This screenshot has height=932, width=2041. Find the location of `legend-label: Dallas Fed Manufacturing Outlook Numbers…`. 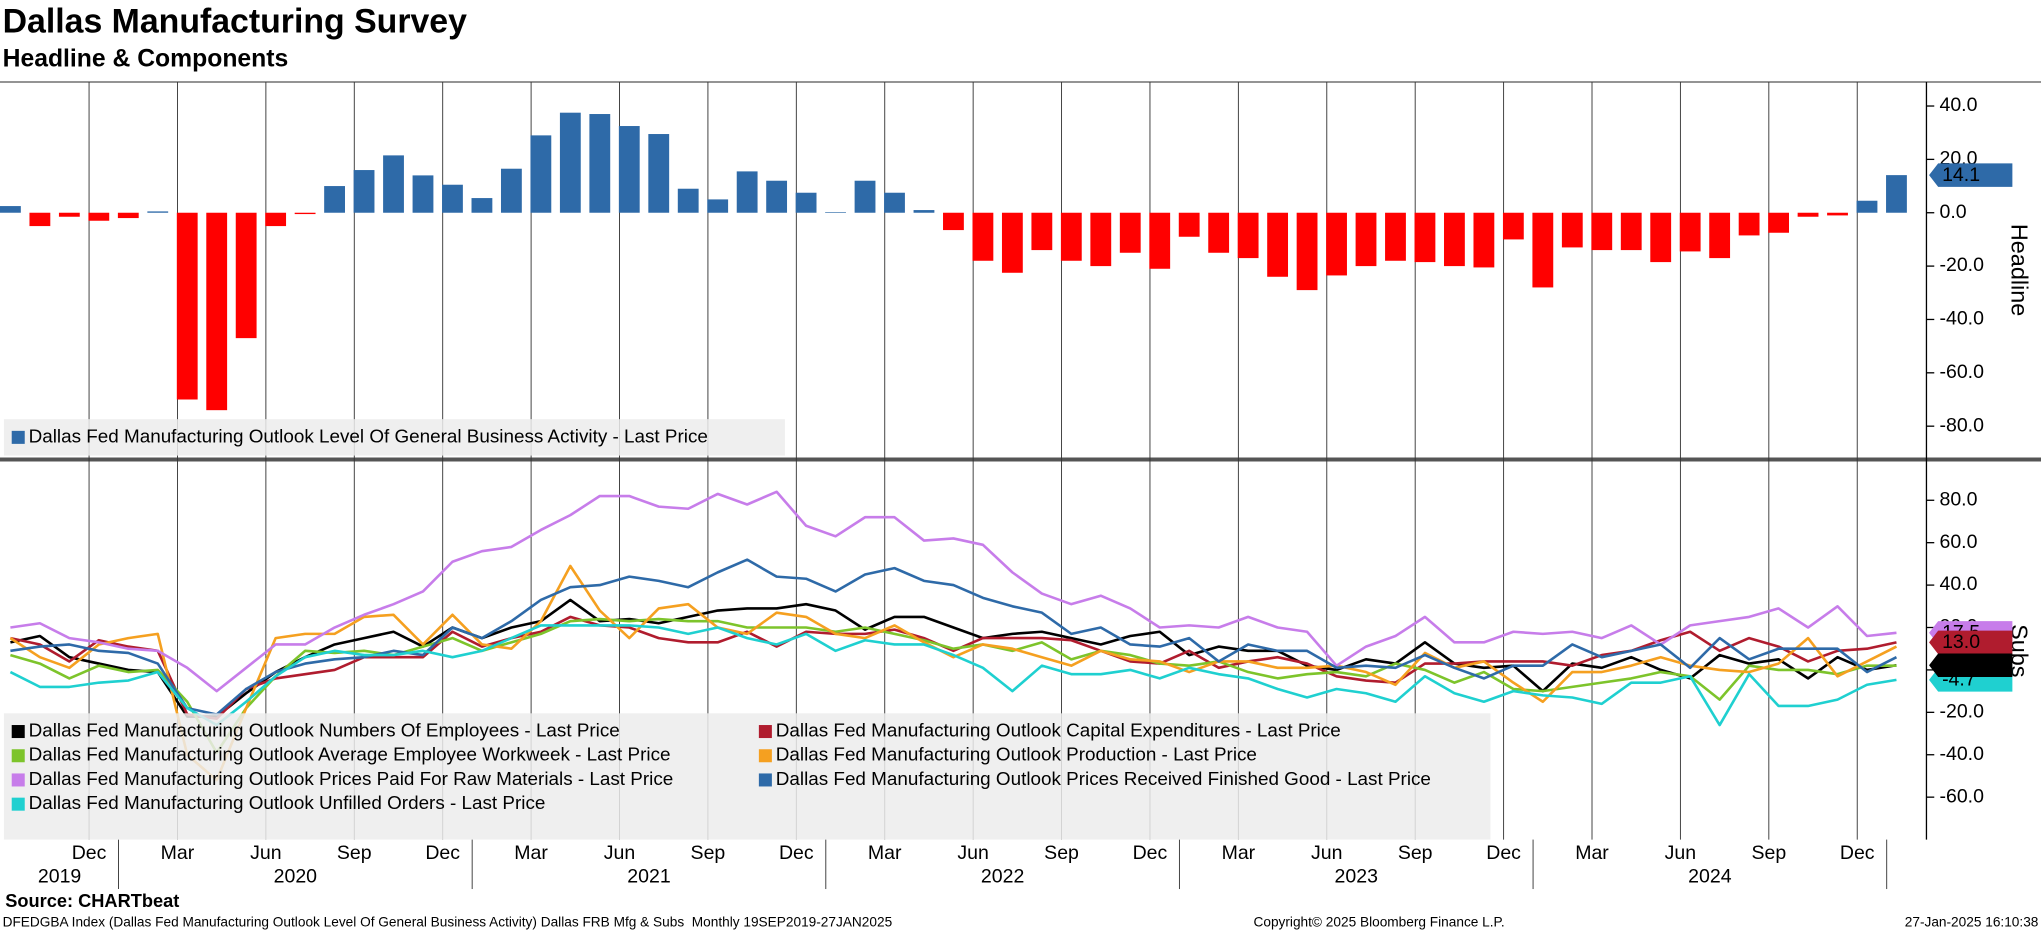

legend-label: Dallas Fed Manufacturing Outlook Numbers… is located at coordinates (324, 730).